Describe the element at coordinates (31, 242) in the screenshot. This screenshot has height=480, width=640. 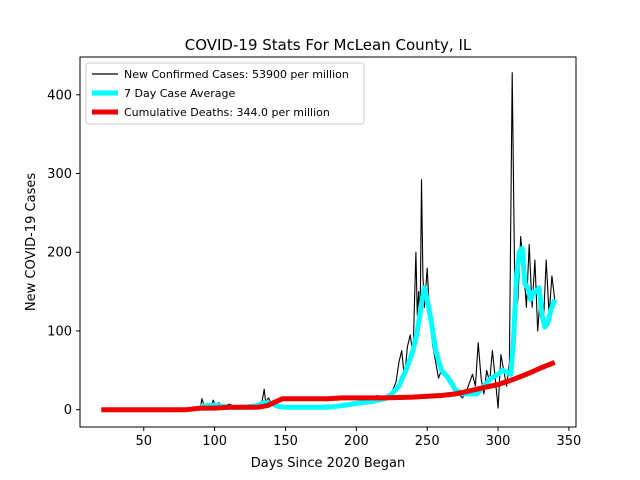
I see `y-axis-label: New COVID-19 Cases` at that location.